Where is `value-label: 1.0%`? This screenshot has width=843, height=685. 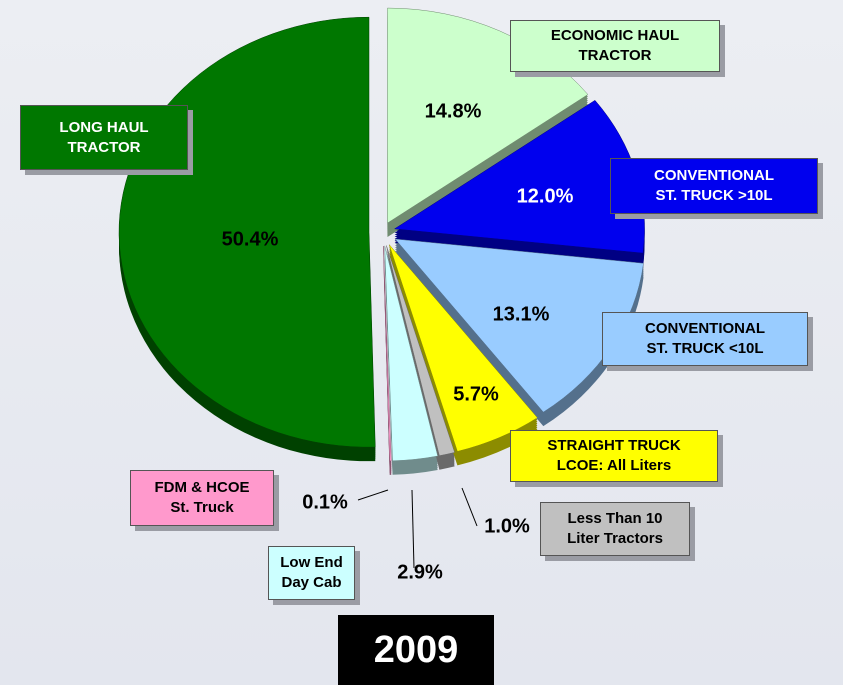 value-label: 1.0% is located at coordinates (507, 526).